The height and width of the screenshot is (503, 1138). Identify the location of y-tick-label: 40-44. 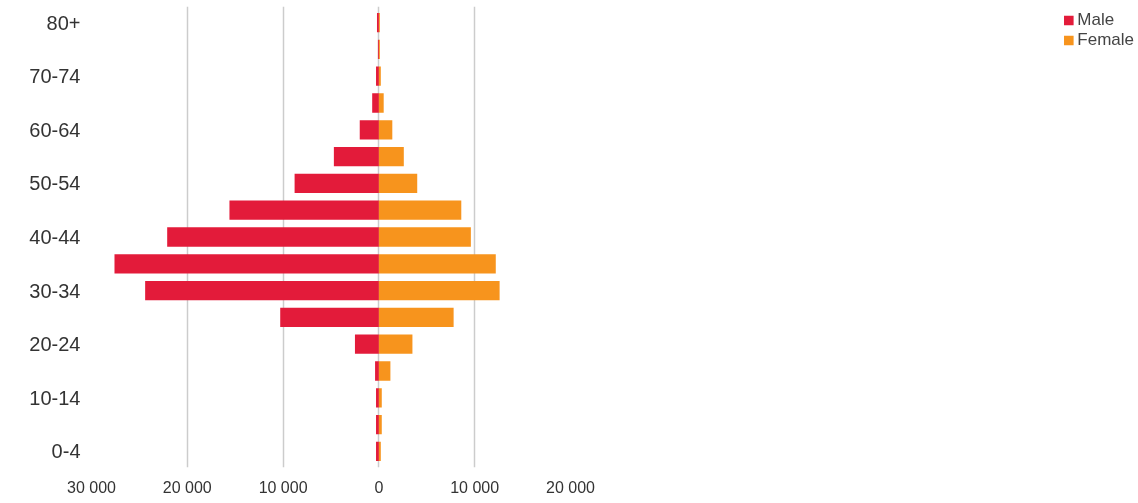
(55, 237).